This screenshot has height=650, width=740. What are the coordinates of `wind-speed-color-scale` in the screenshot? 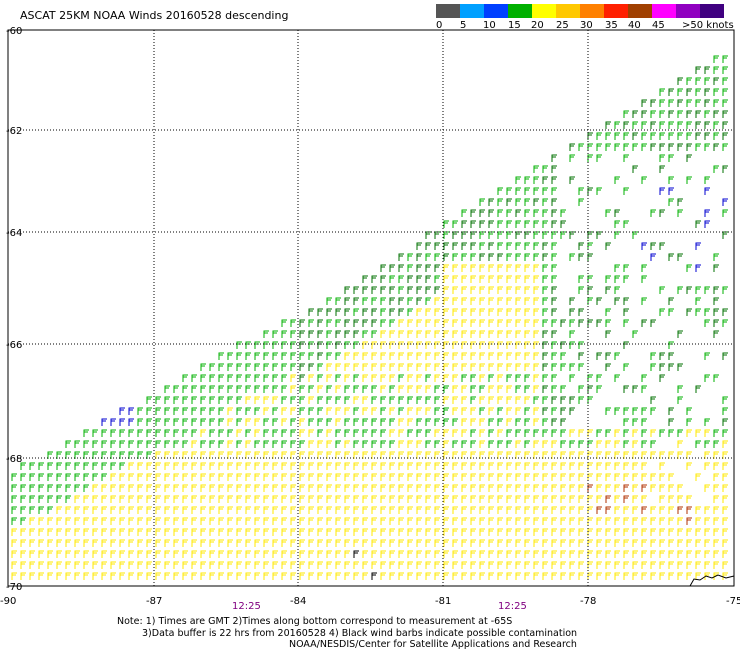 It's located at (580, 11).